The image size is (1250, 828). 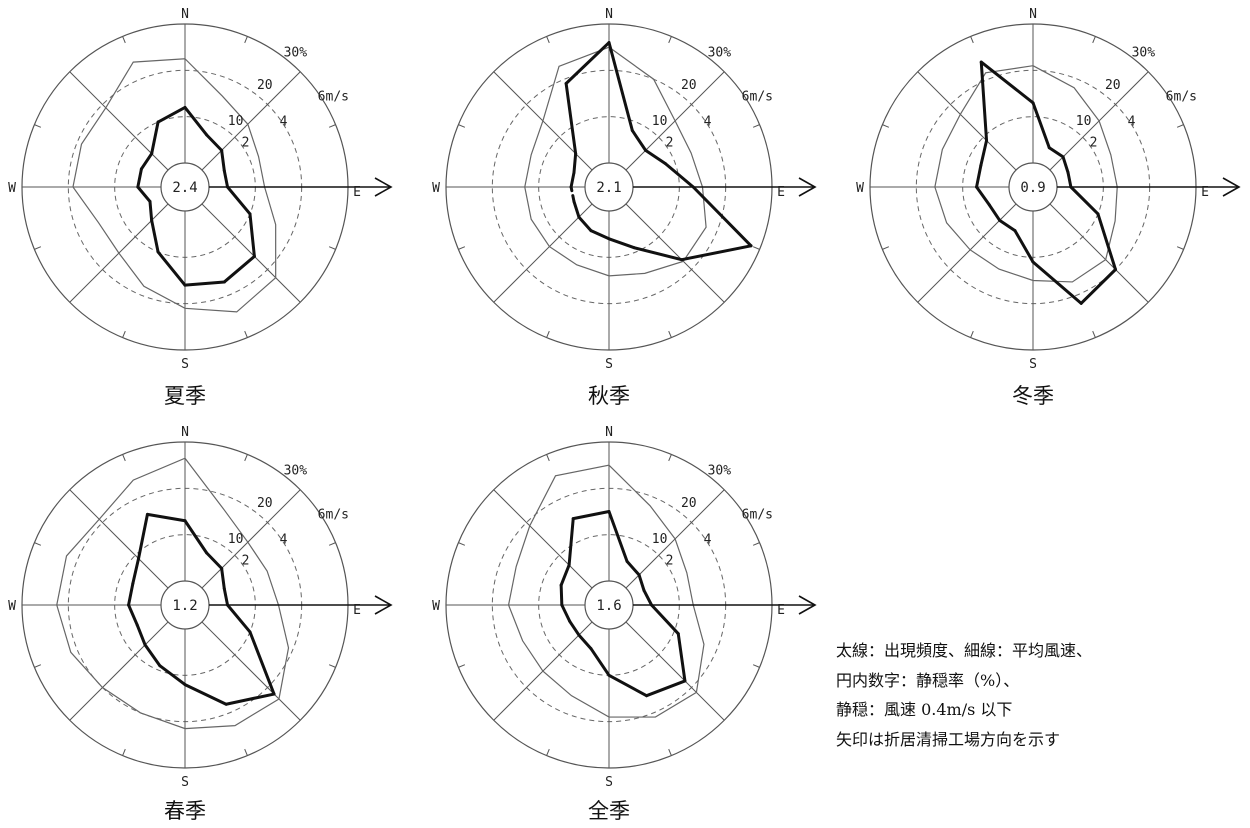 I want to click on calm-rate-label: 1.2, so click(x=184, y=606).